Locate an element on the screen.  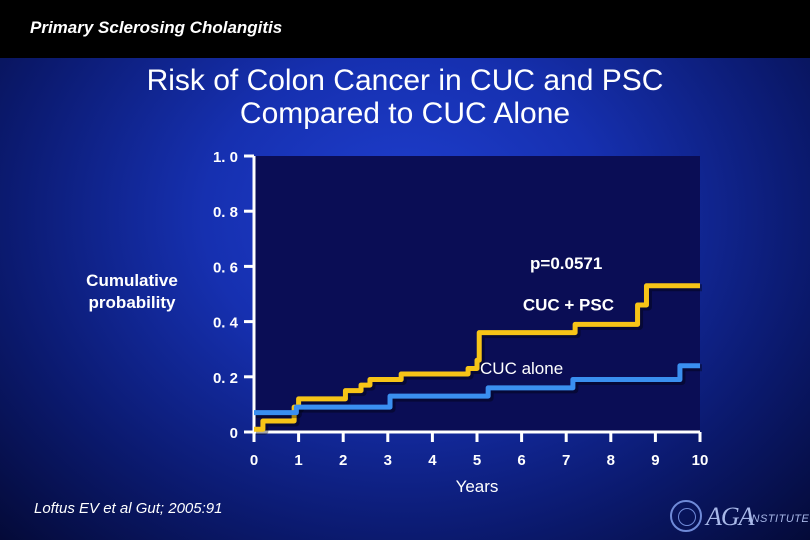
y-axis-label: Cumulative probability is located at coordinates (132, 292).